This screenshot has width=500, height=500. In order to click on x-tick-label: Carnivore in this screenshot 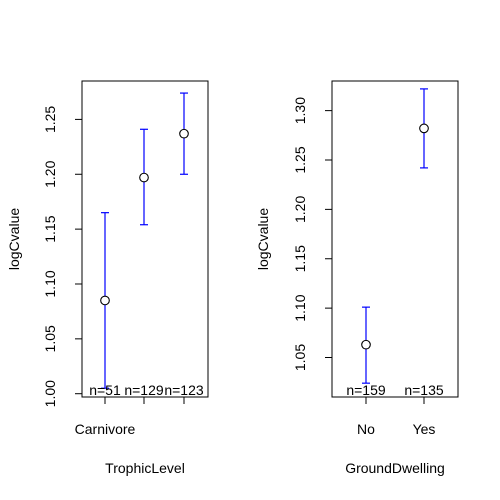, I will do `click(105, 429)`.